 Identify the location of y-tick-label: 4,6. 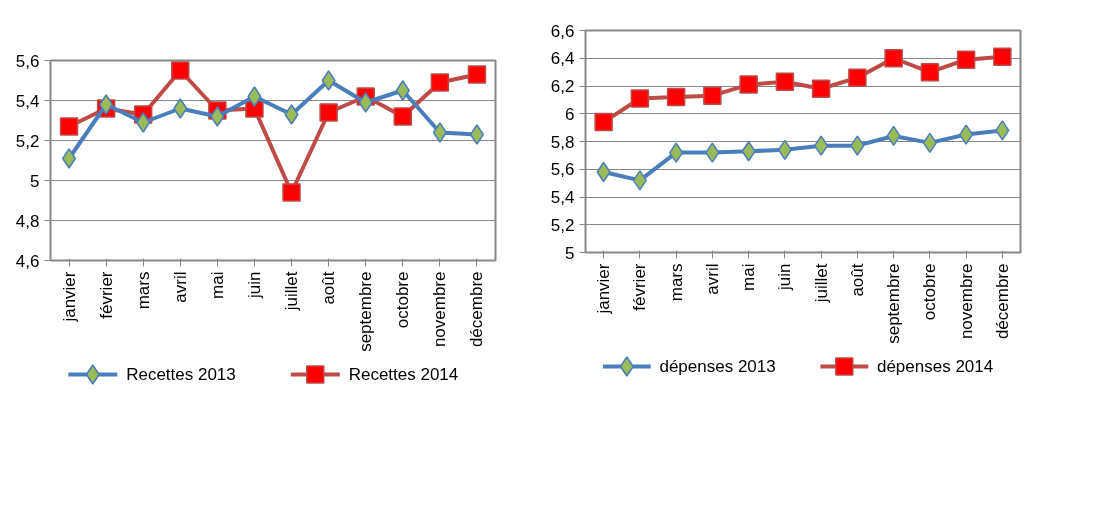
(27, 261).